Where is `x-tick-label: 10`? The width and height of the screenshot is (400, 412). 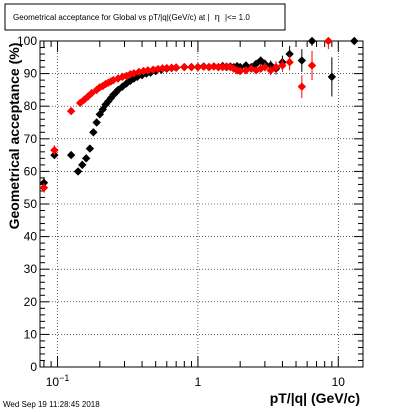 x-tick-label: 10 is located at coordinates (339, 382).